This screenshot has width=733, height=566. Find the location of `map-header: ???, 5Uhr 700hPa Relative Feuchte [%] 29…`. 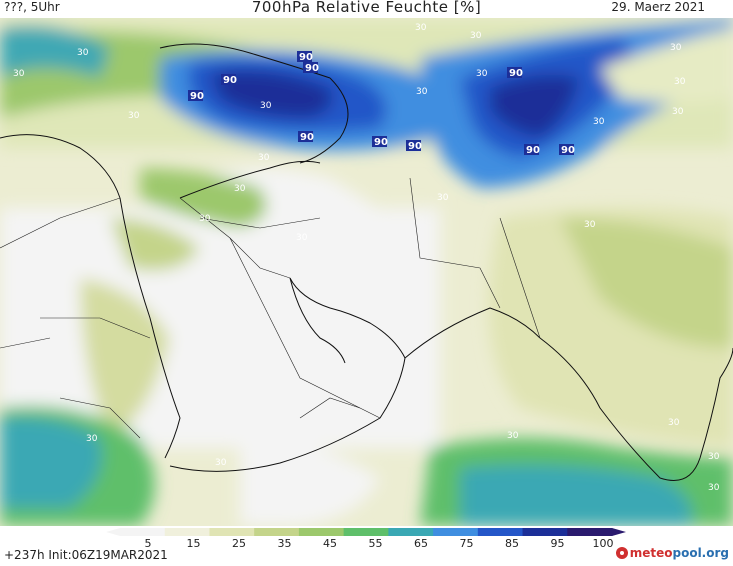

map-header: ???, 5Uhr 700hPa Relative Feuchte [%] 29… is located at coordinates (366, 9).